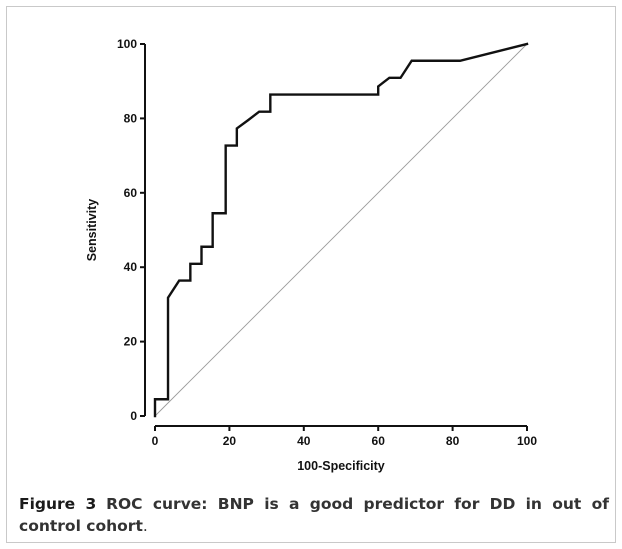 The image size is (622, 549). What do you see at coordinates (133, 416) in the screenshot?
I see `y-tick-label: 0` at bounding box center [133, 416].